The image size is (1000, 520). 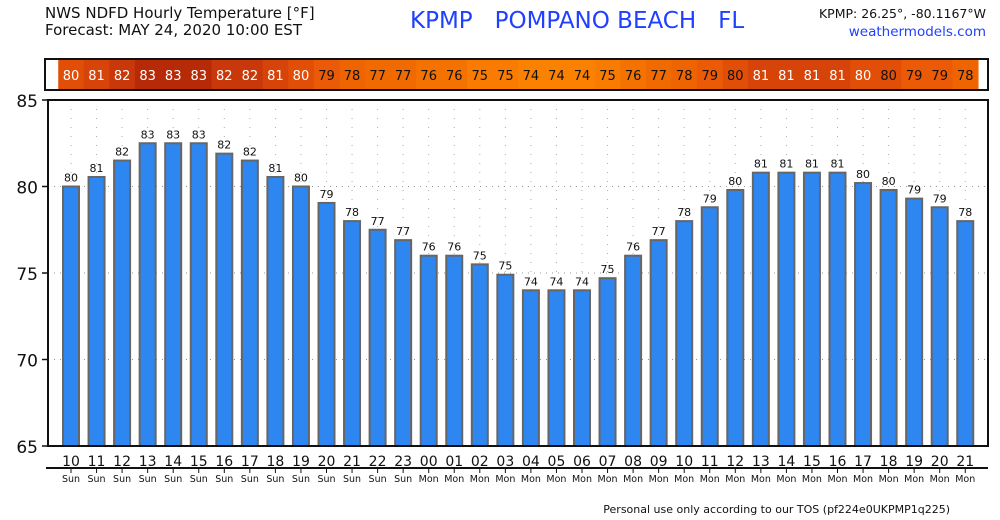 I want to click on site-link: weathermodels.com, so click(x=917, y=32).